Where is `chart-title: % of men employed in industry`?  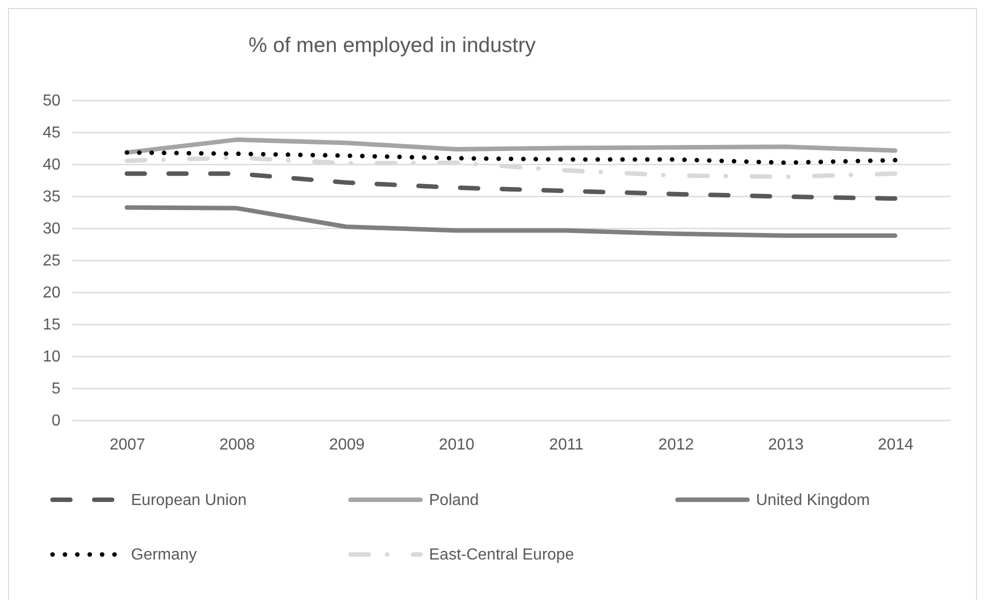 chart-title: % of men employed in industry is located at coordinates (392, 45).